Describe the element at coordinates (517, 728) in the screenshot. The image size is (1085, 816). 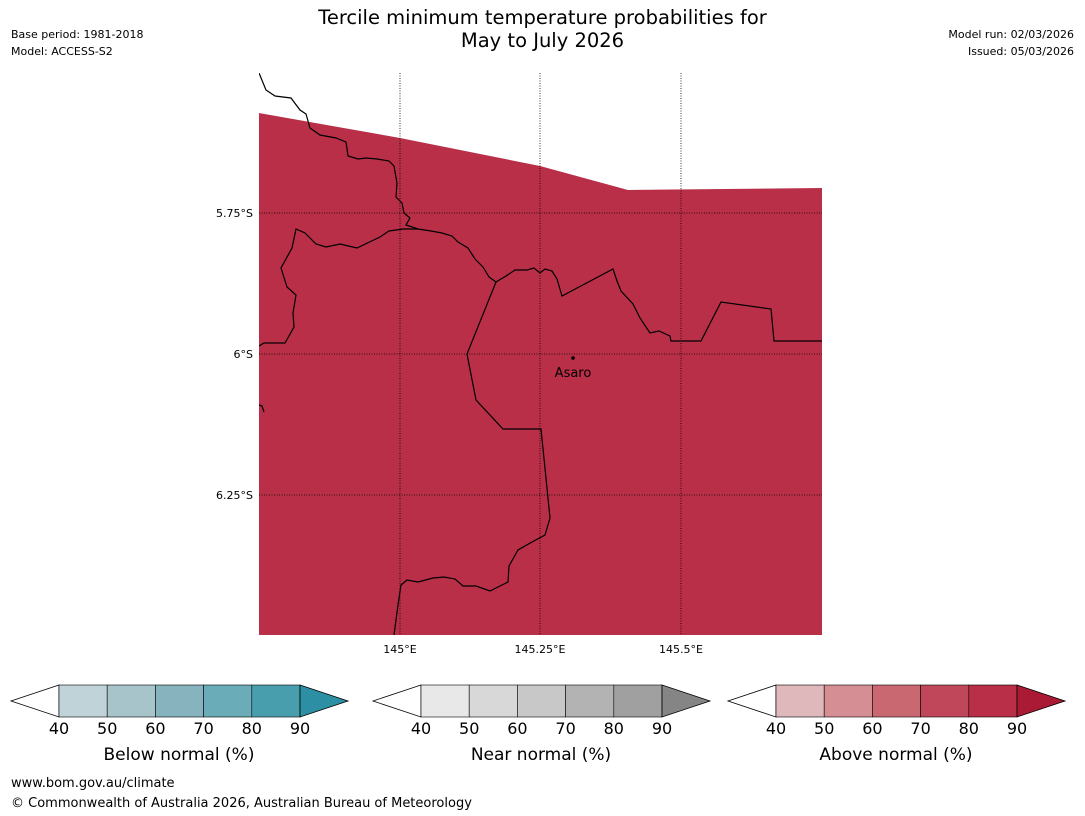
I see `colorbar-near-tick-60: 60` at that location.